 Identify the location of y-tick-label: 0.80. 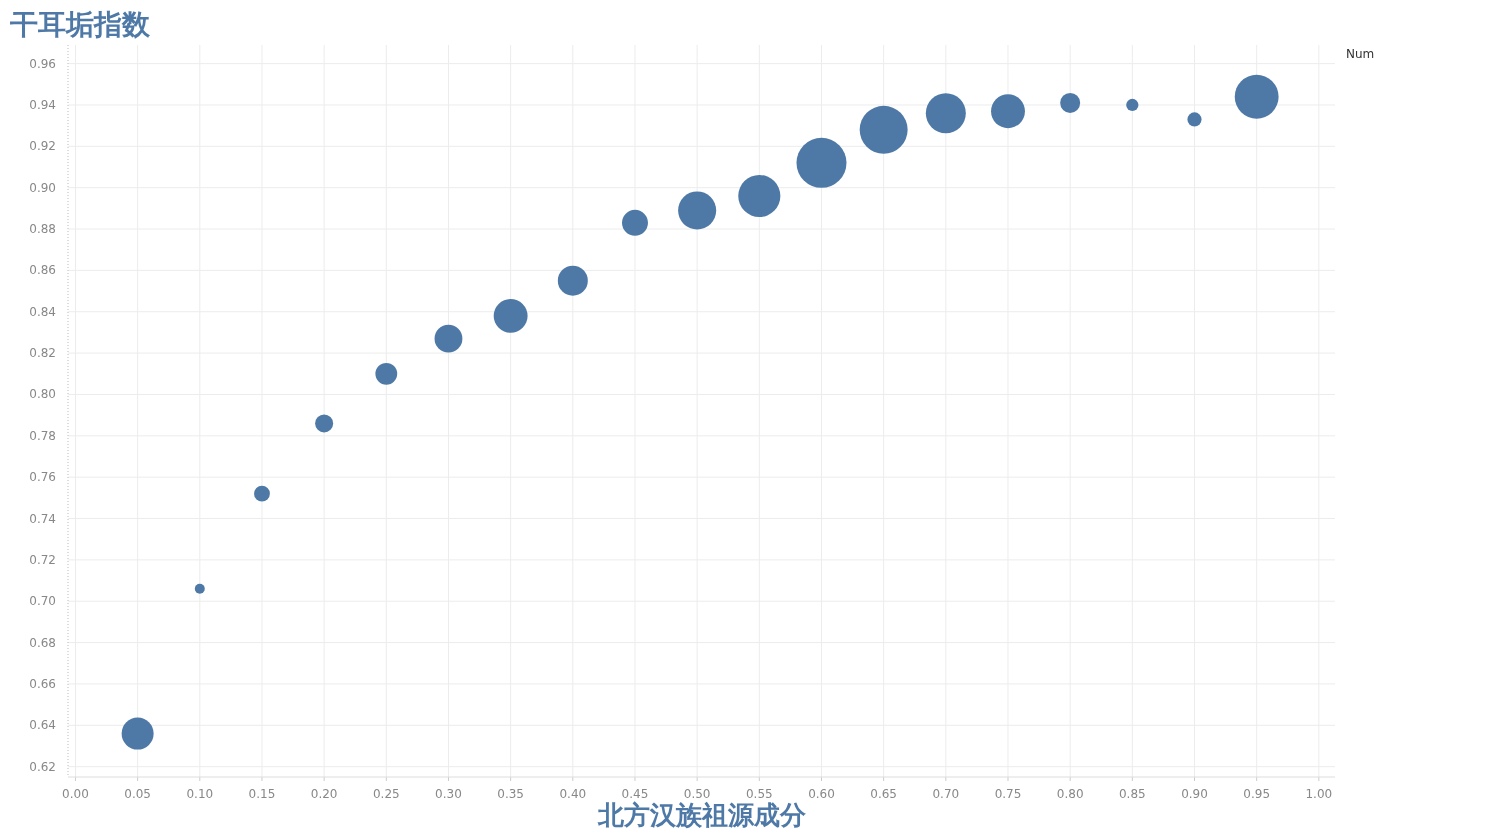
(42, 394).